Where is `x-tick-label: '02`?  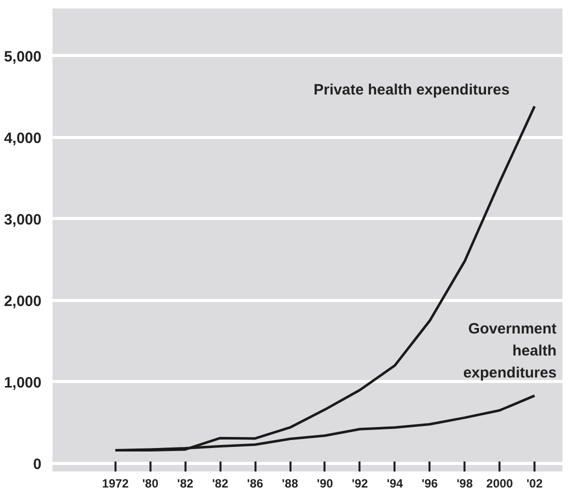 x-tick-label: '02 is located at coordinates (534, 483).